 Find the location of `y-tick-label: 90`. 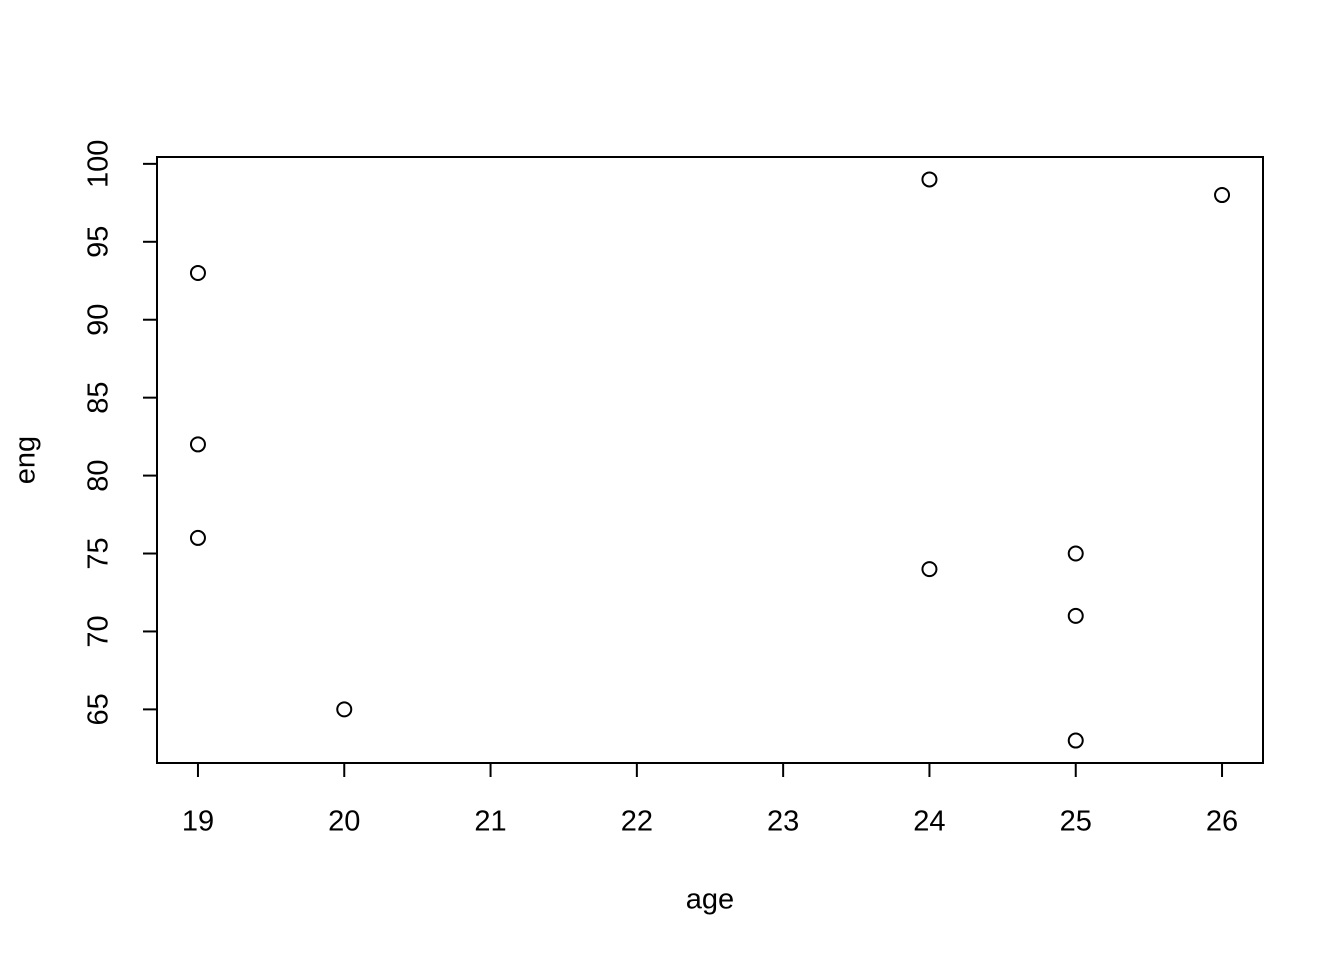

y-tick-label: 90 is located at coordinates (99, 320).